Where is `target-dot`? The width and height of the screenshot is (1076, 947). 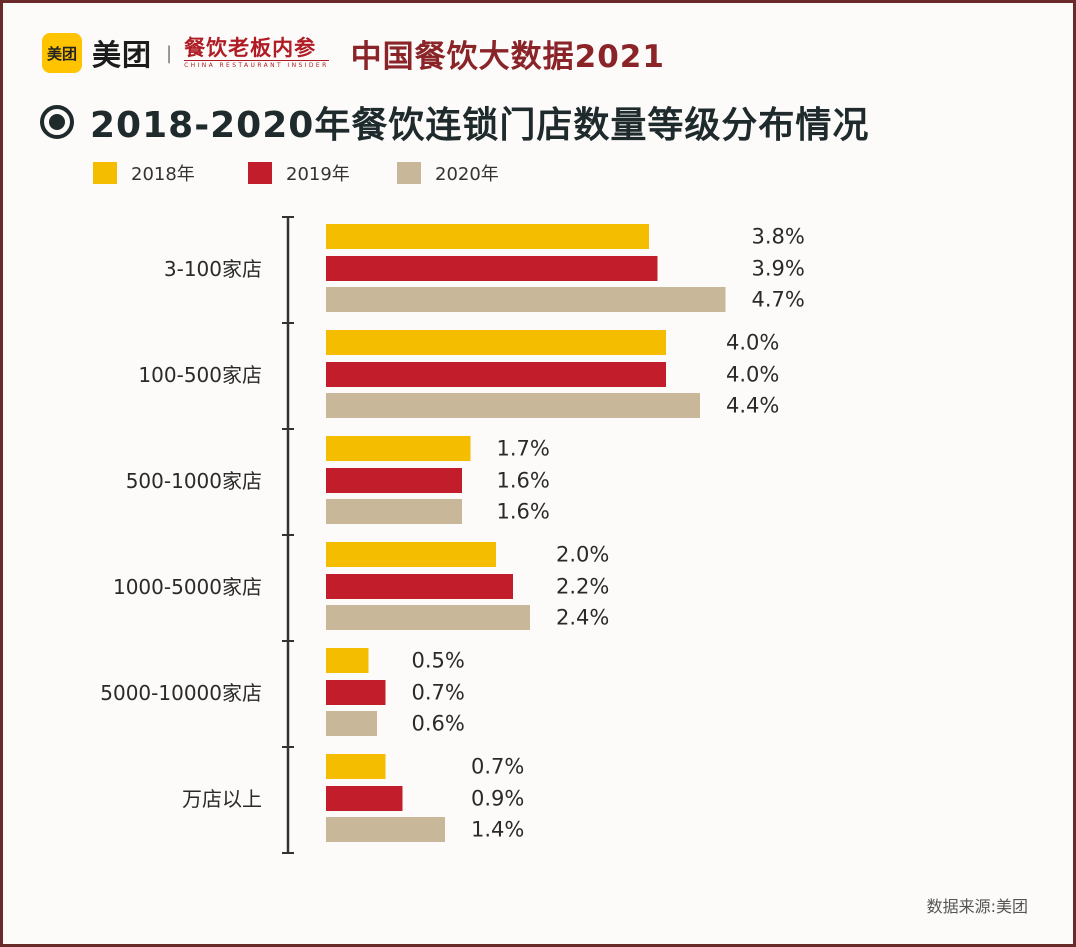
target-dot is located at coordinates (57, 122).